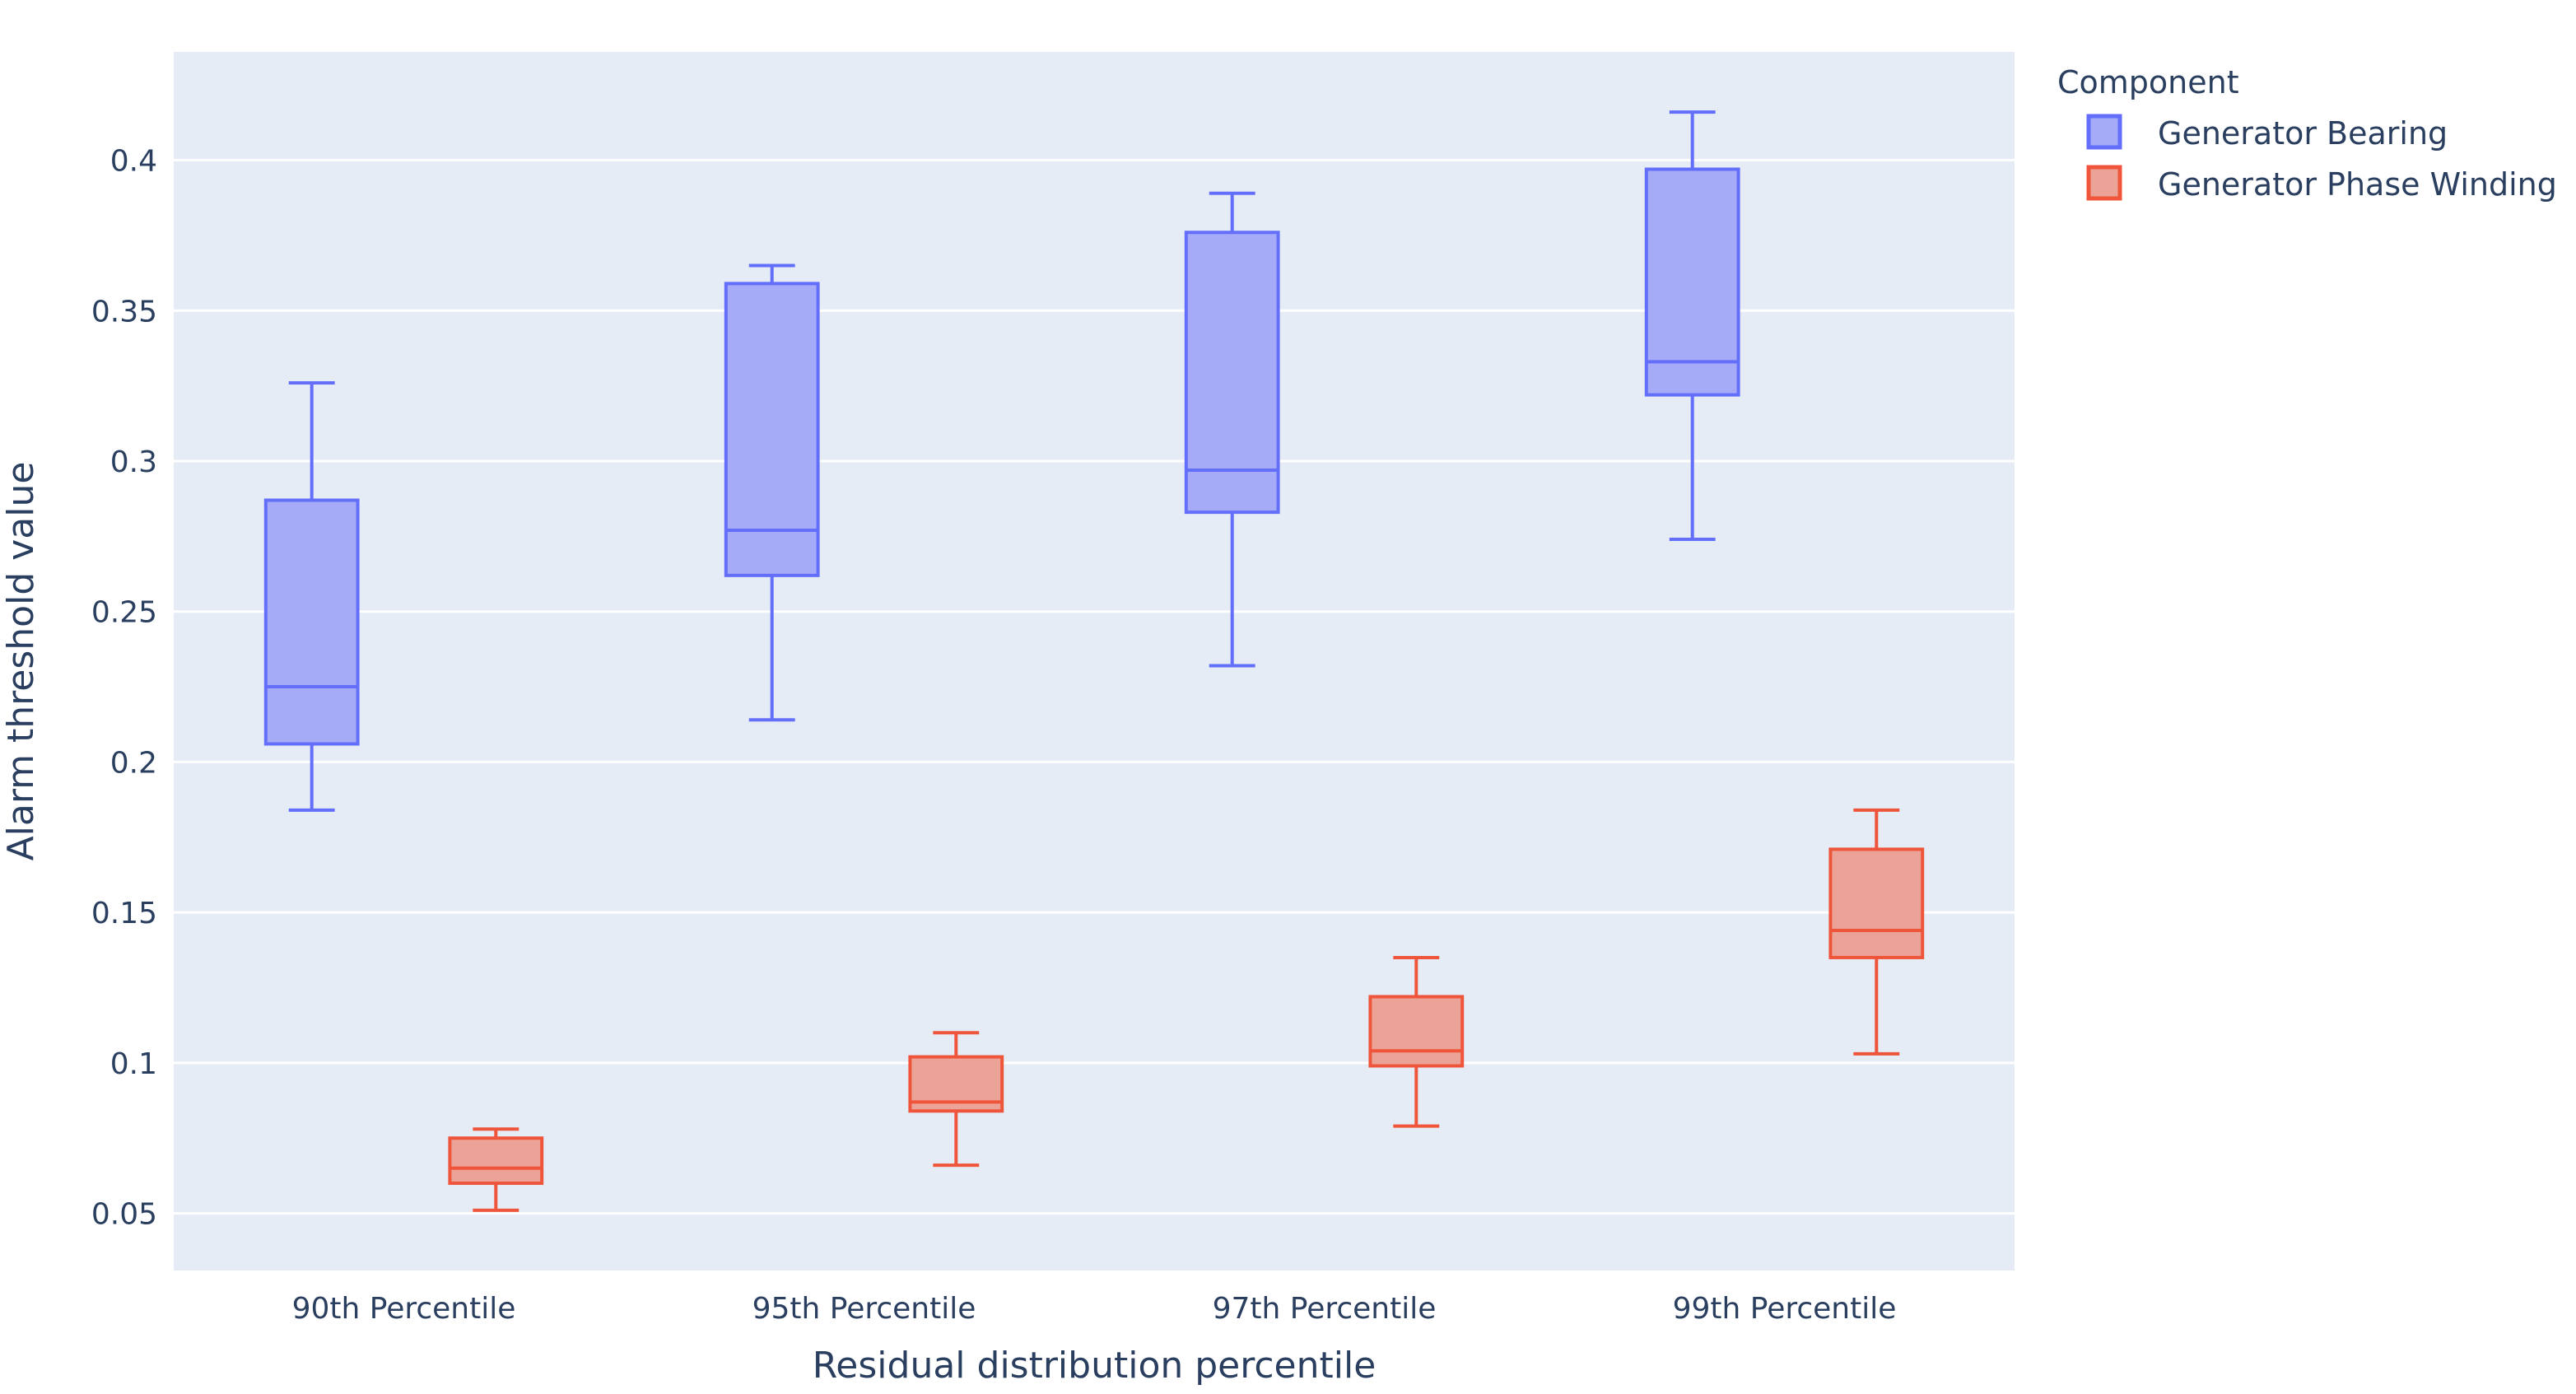  I want to click on y-tick-label: 0.15, so click(124, 913).